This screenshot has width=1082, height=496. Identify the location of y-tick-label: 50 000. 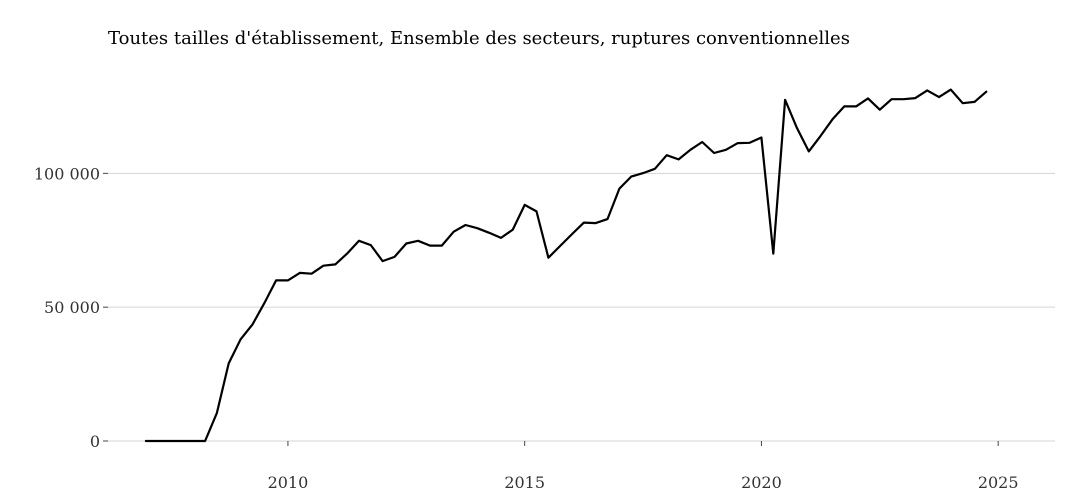
(72, 307).